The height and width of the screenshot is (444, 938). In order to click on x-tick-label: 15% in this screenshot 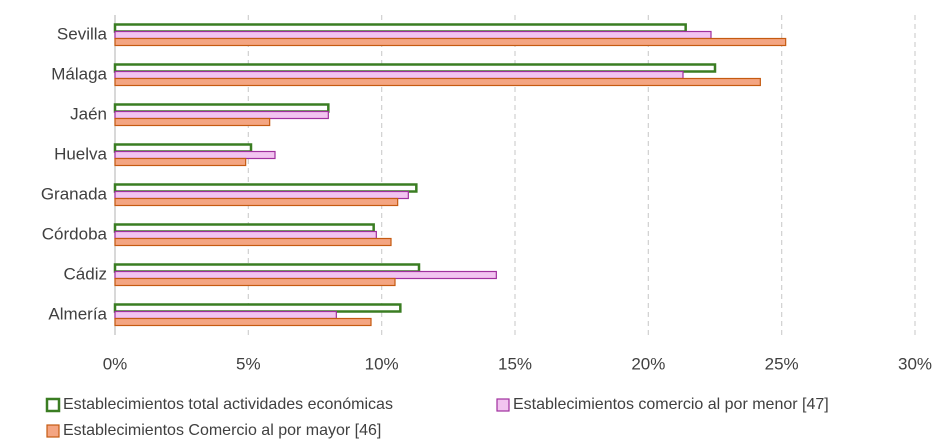, I will do `click(515, 363)`.